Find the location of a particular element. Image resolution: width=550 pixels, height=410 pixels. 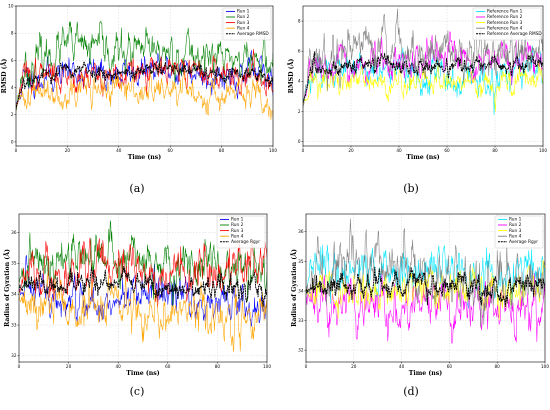

panel-label-d: (d) is located at coordinates (411, 391).